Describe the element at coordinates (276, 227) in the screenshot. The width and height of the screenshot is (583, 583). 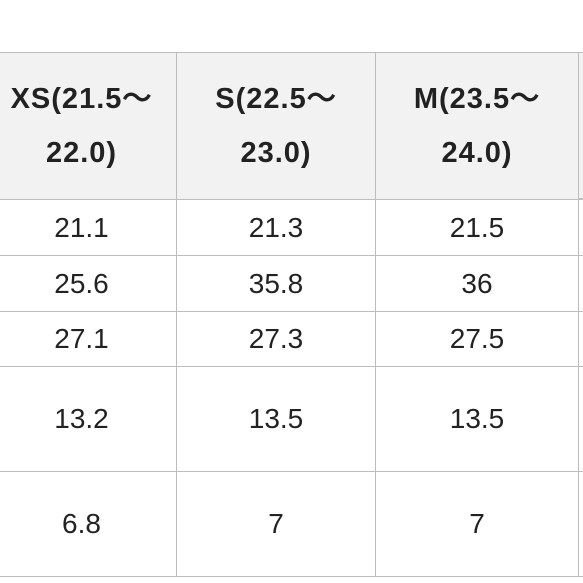
I see `data-cell: 21.3` at that location.